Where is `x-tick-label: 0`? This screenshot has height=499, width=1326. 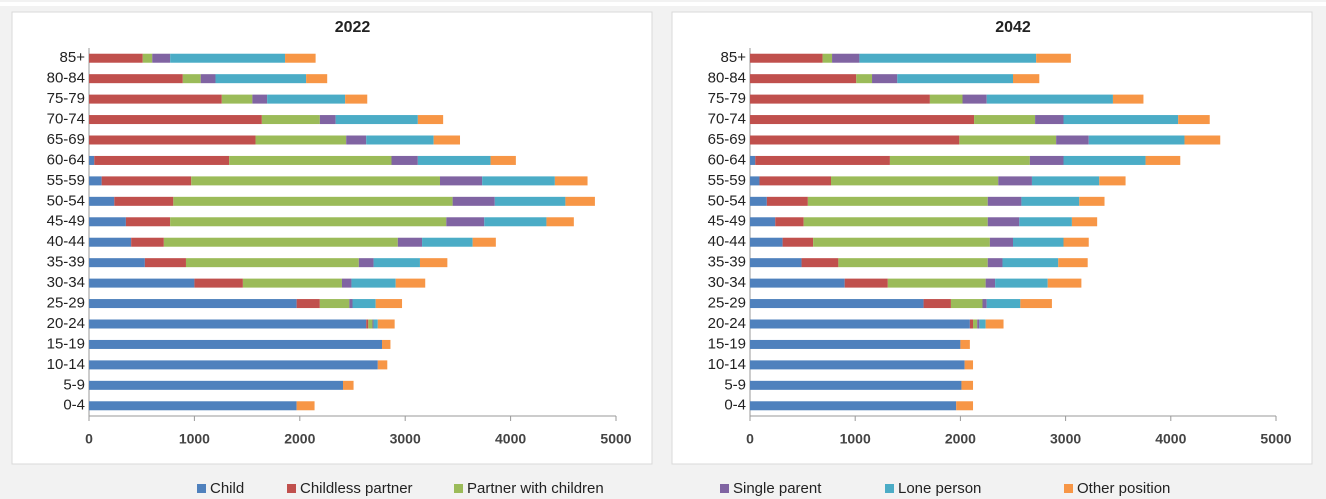 x-tick-label: 0 is located at coordinates (89, 439).